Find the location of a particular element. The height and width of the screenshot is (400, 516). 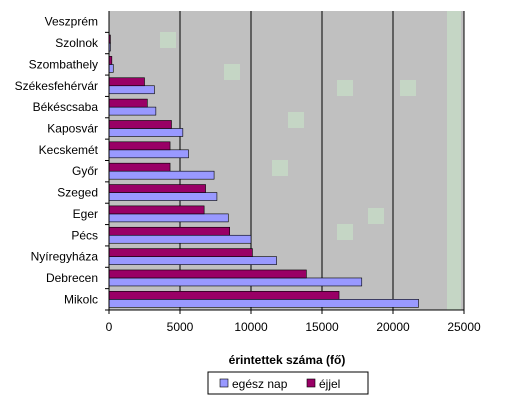

legend-swatch-ejjel is located at coordinates (311, 383).